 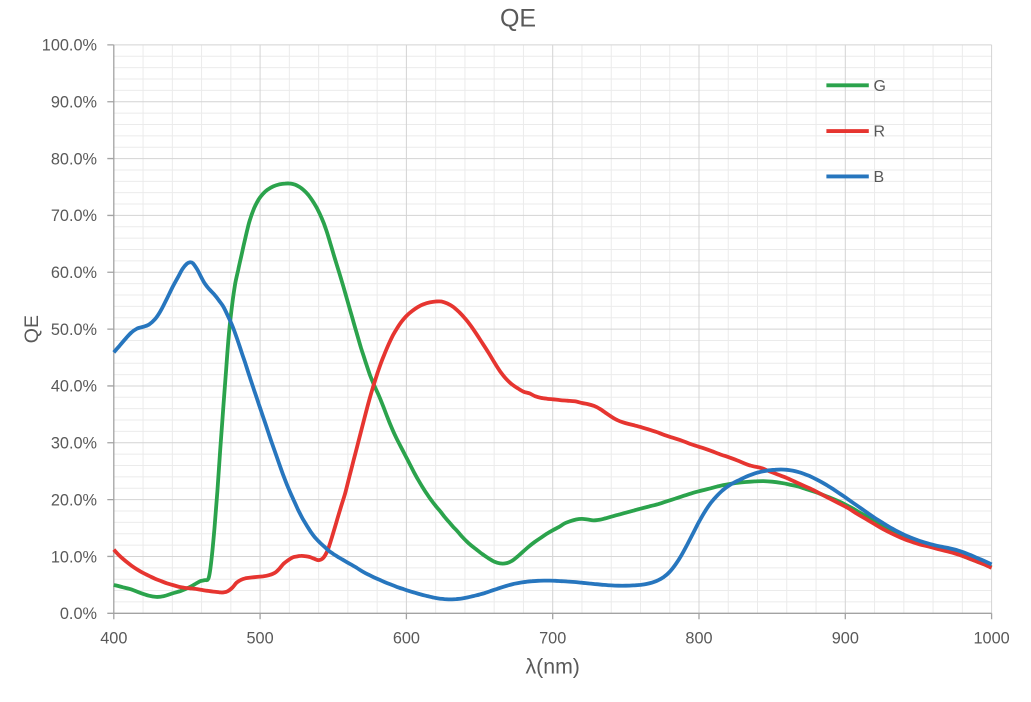 I want to click on svg-text: 80.0%, so click(x=74, y=159).